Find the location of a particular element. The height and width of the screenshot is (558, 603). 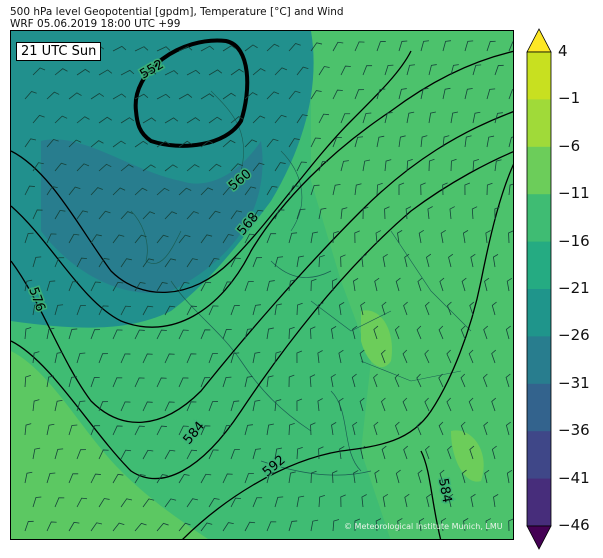

colorbar-tick-label: −41 is located at coordinates (574, 477).